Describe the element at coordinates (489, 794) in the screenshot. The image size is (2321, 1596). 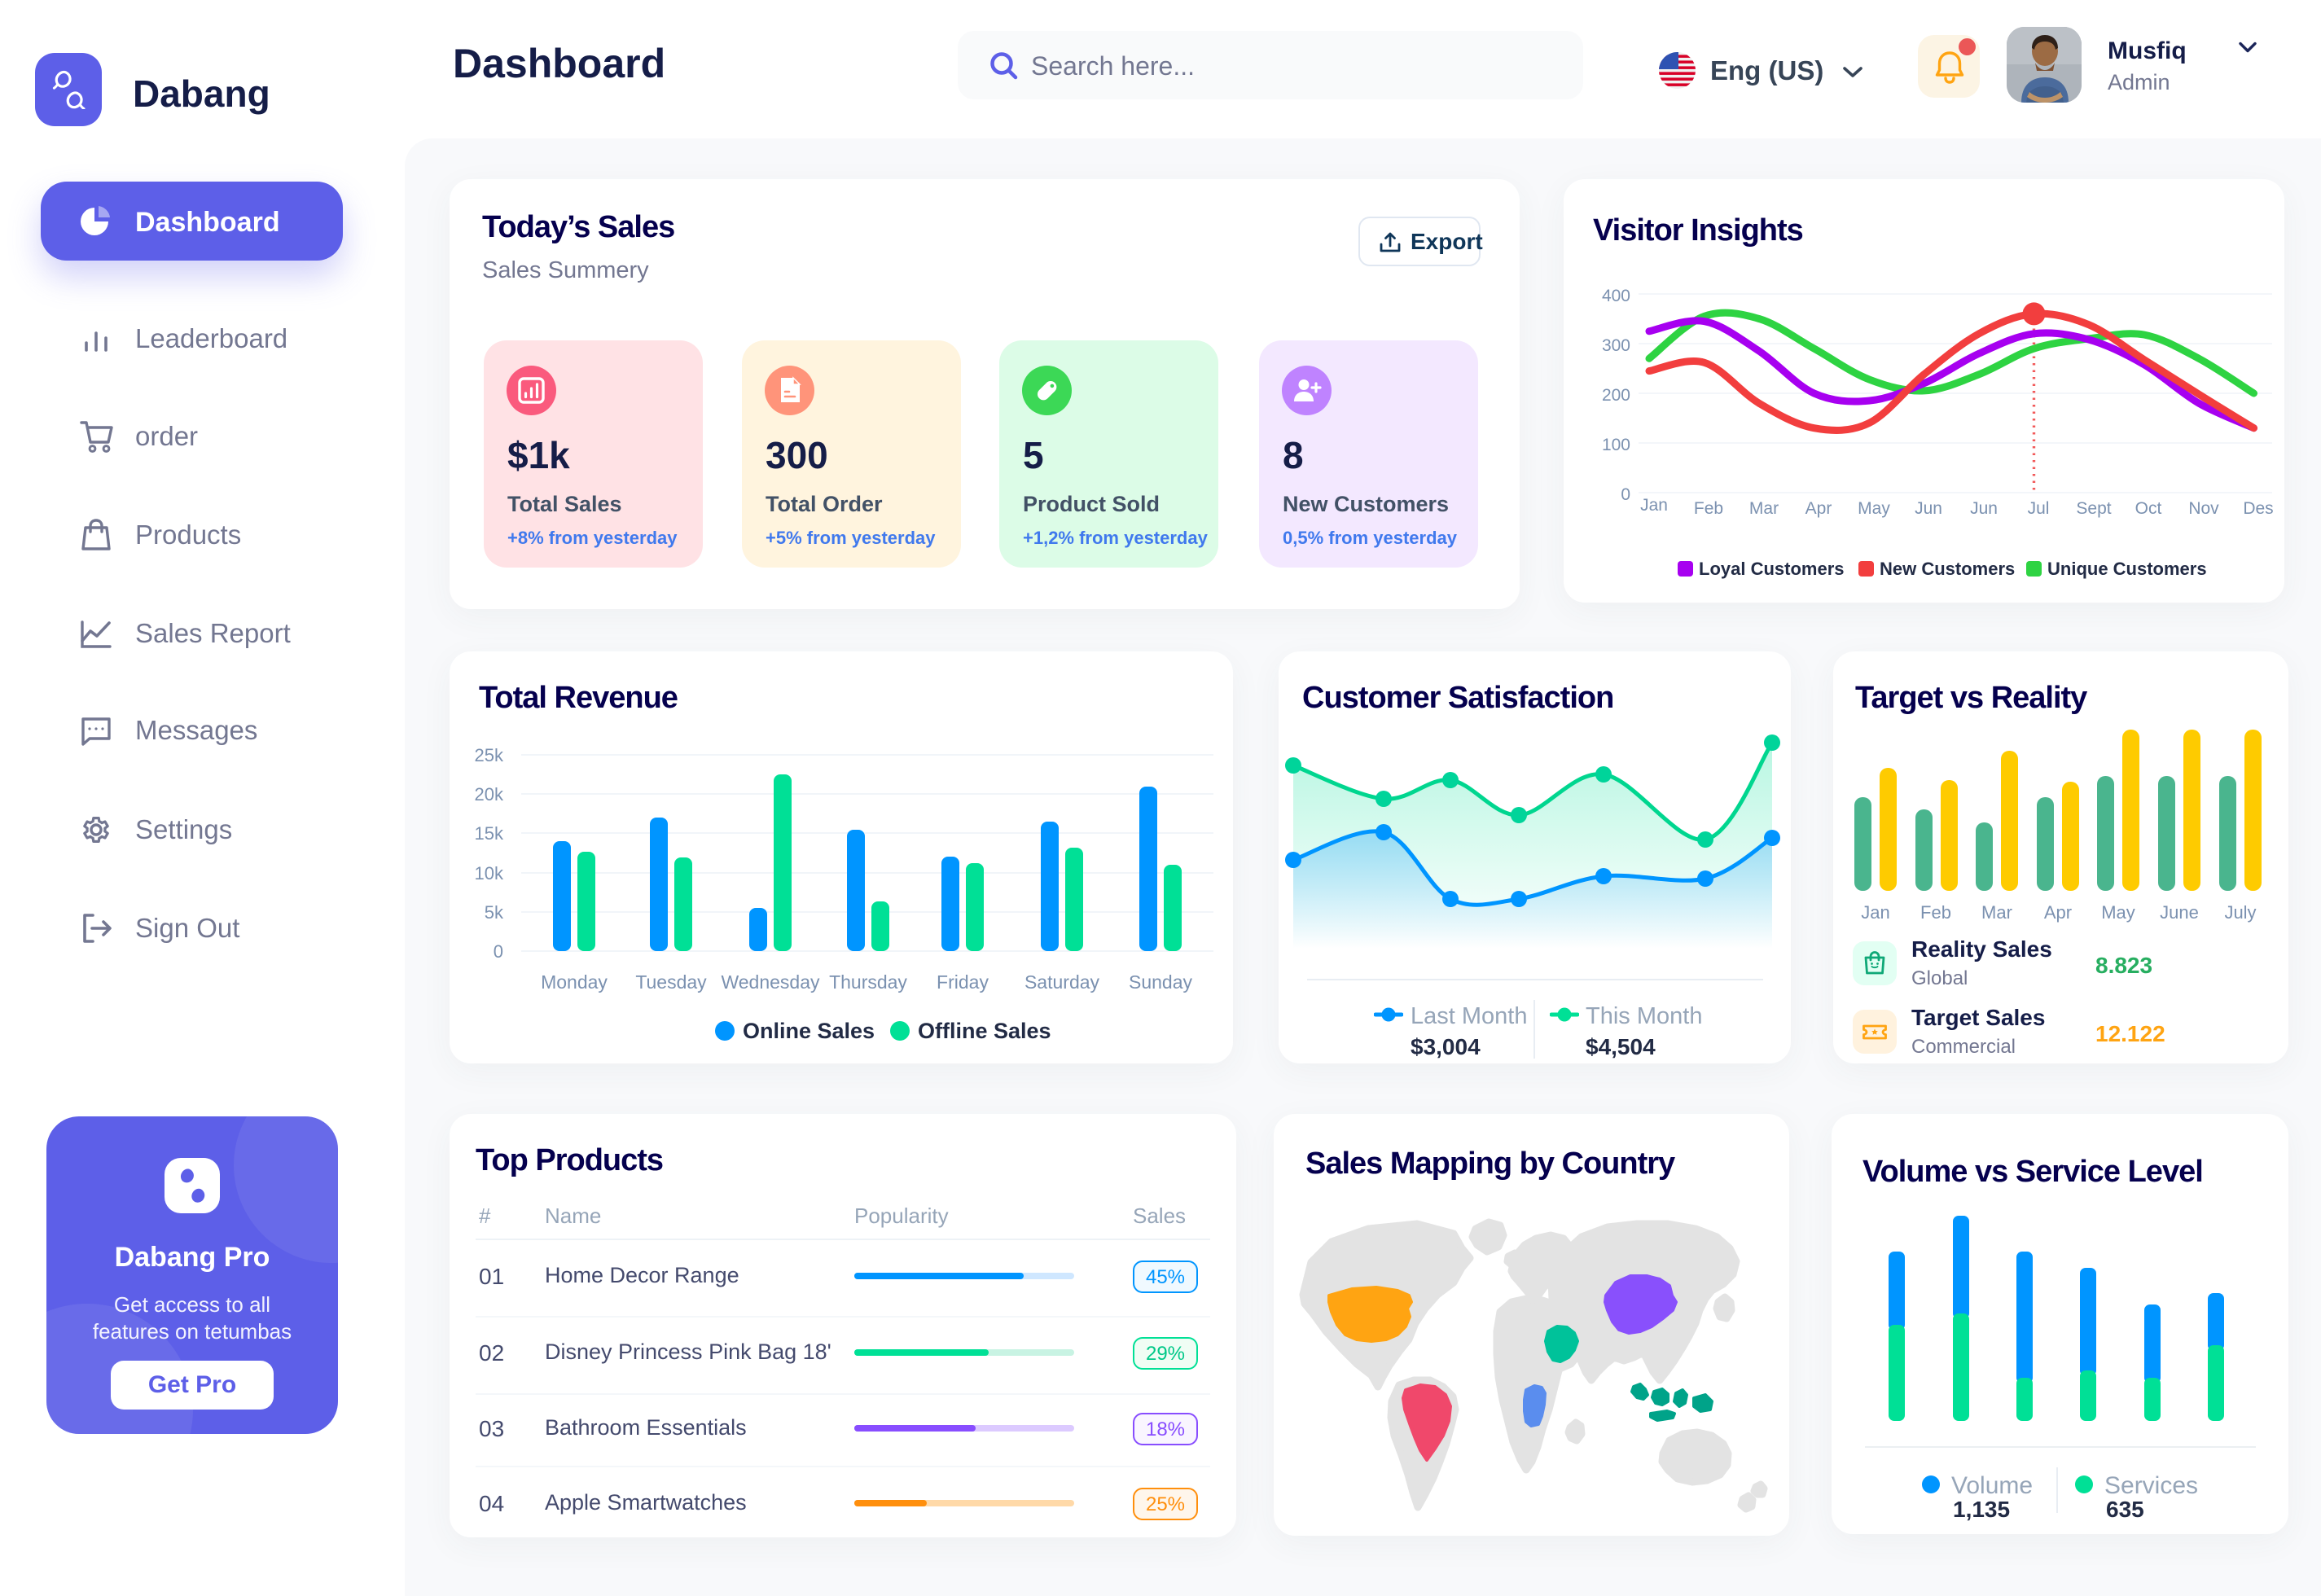
I see `svg-text: 20k` at that location.